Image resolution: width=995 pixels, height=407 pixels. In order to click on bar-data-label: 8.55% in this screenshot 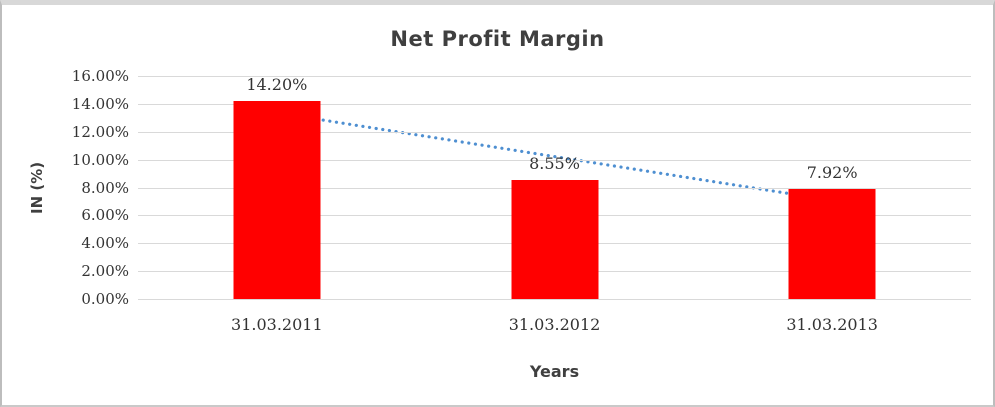, I will do `click(554, 163)`.